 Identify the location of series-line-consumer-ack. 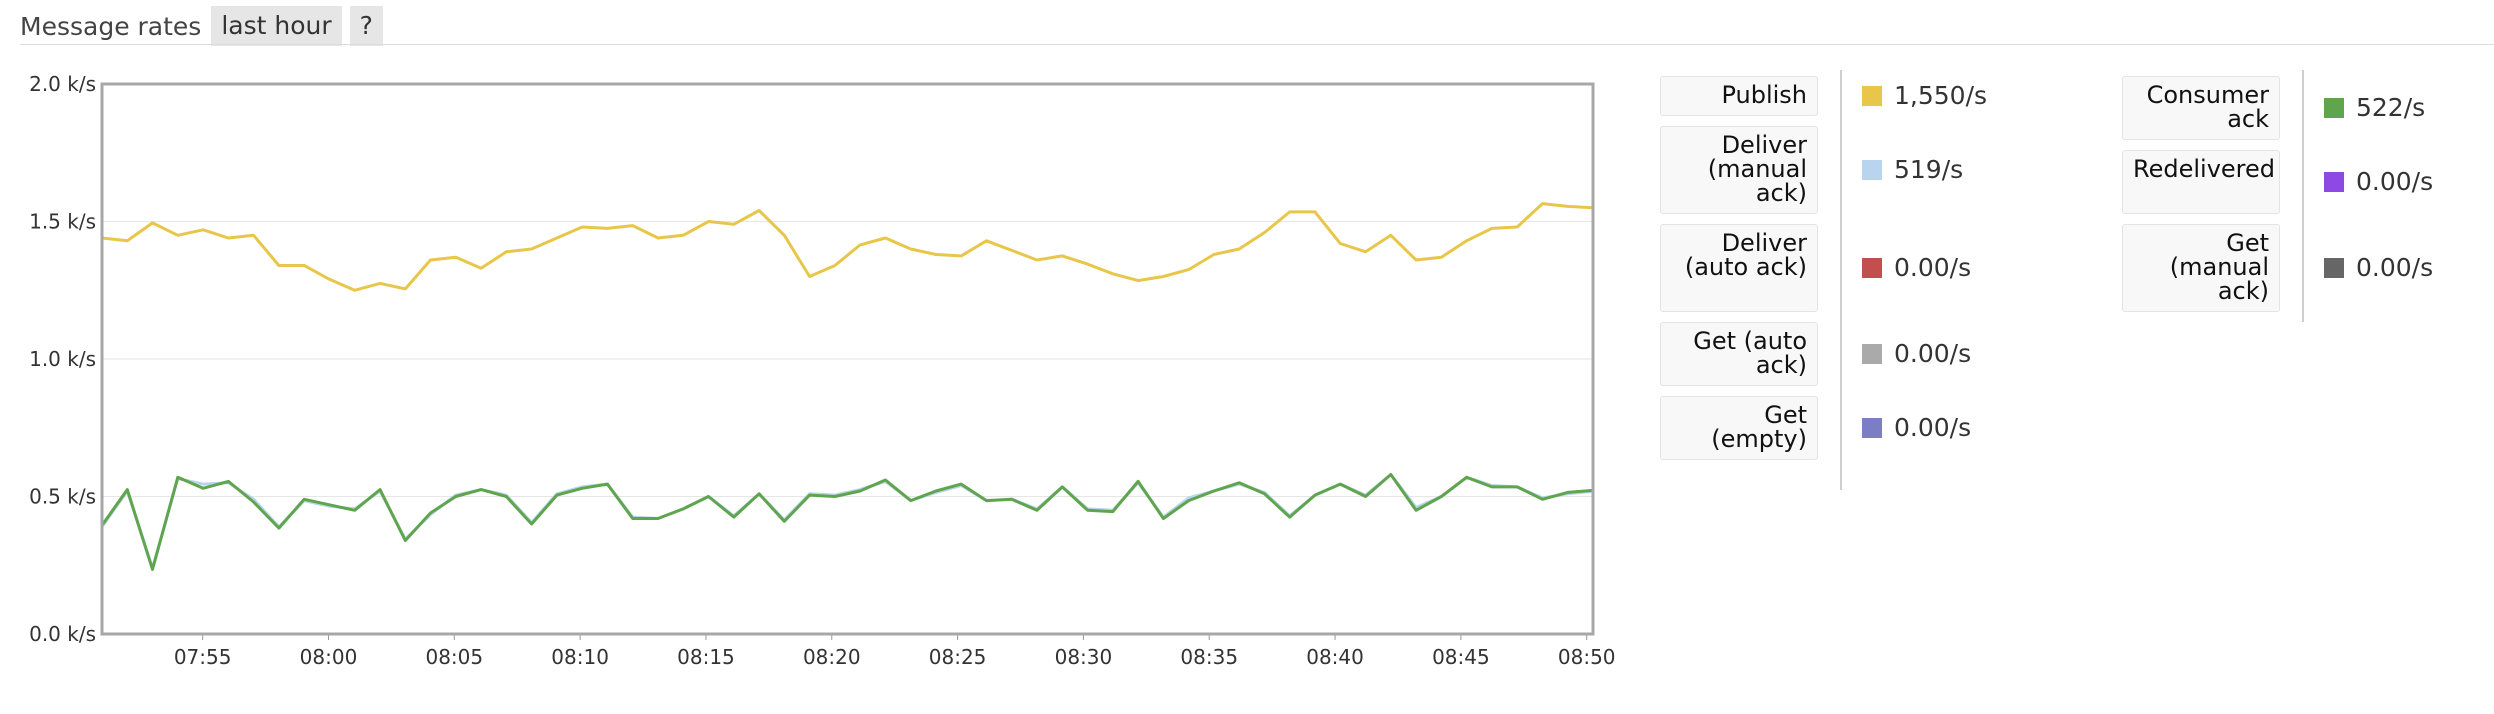
(847, 522).